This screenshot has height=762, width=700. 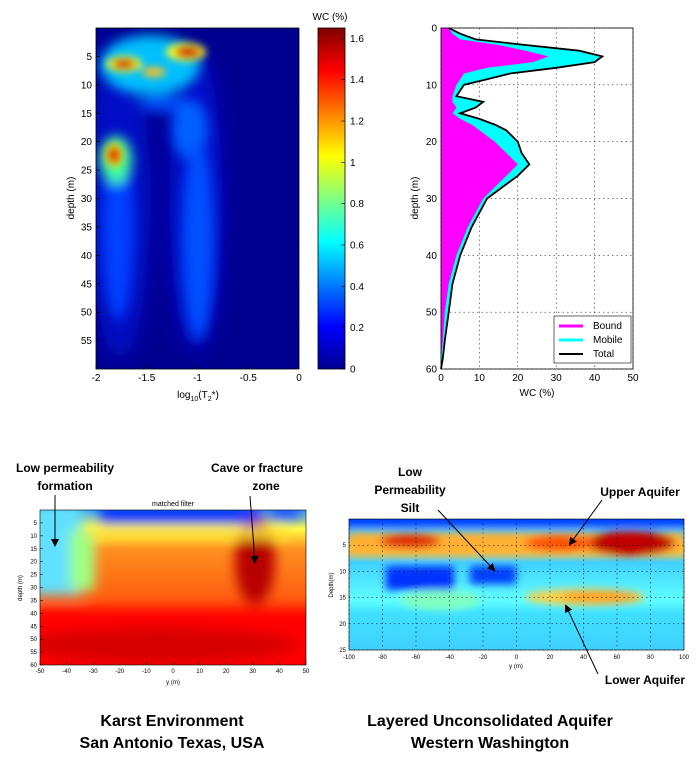 What do you see at coordinates (66, 672) in the screenshot?
I see `karst-xtick-label: -40` at bounding box center [66, 672].